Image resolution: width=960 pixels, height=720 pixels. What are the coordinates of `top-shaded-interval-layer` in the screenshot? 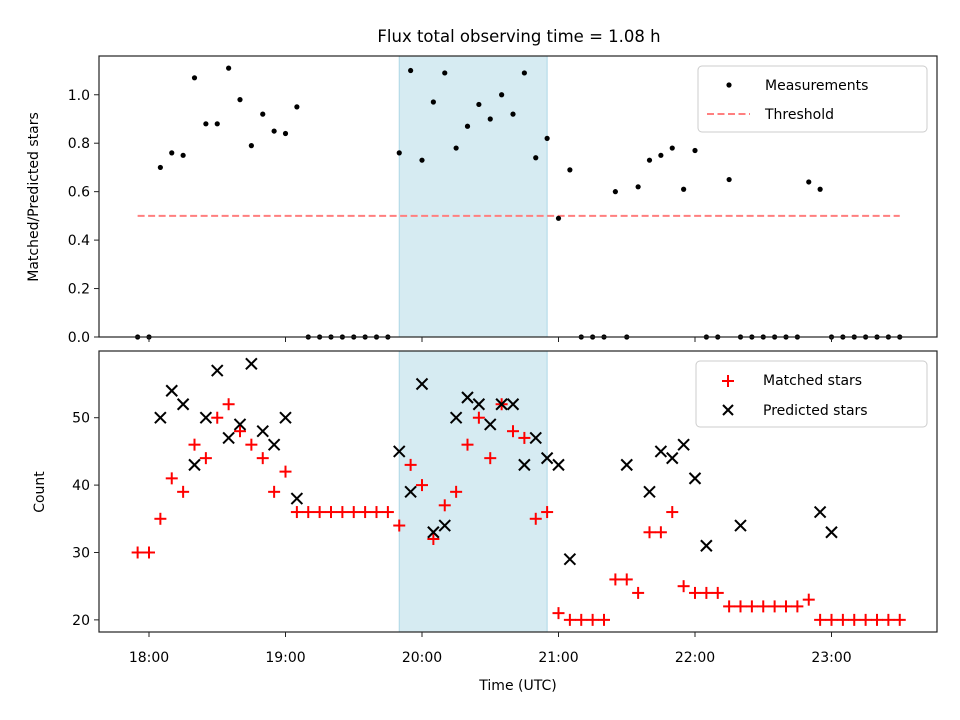 It's located at (473, 196).